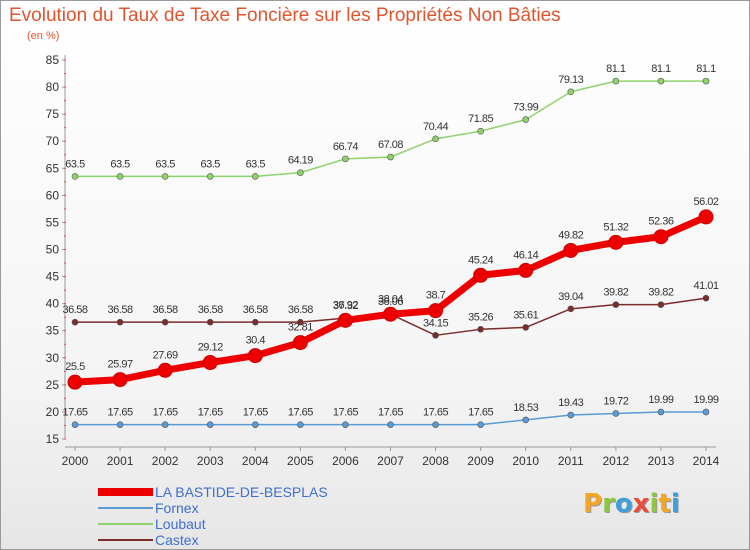 Image resolution: width=750 pixels, height=550 pixels. I want to click on y-tick-label: 75, so click(53, 114).